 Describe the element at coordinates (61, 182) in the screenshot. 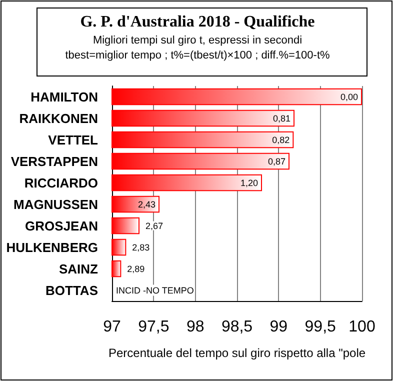

I see `y-tick-label: RICCIARDO` at that location.